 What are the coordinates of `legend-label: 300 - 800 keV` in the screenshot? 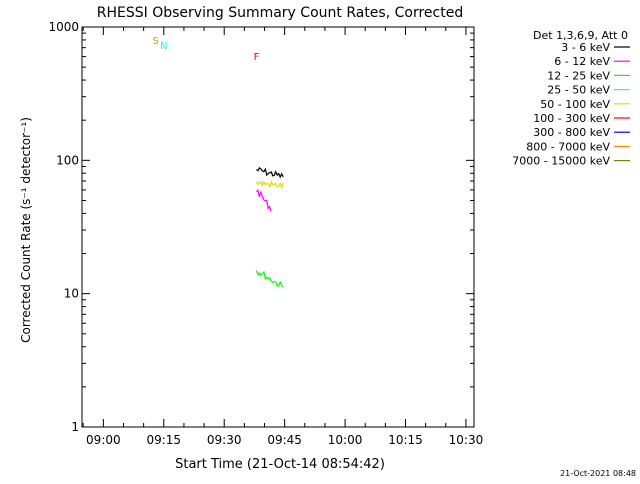 It's located at (571, 132).